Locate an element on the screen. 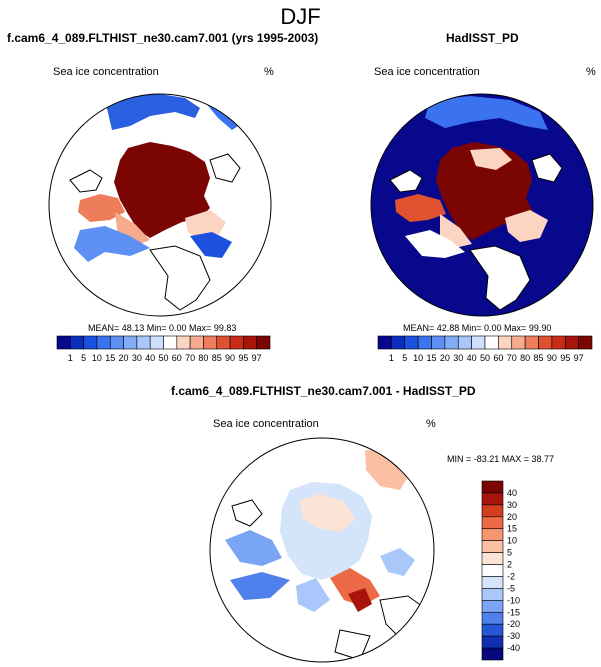 Image resolution: width=601 pixels, height=667 pixels. left-colorbar-tick-label: 50 is located at coordinates (163, 358).